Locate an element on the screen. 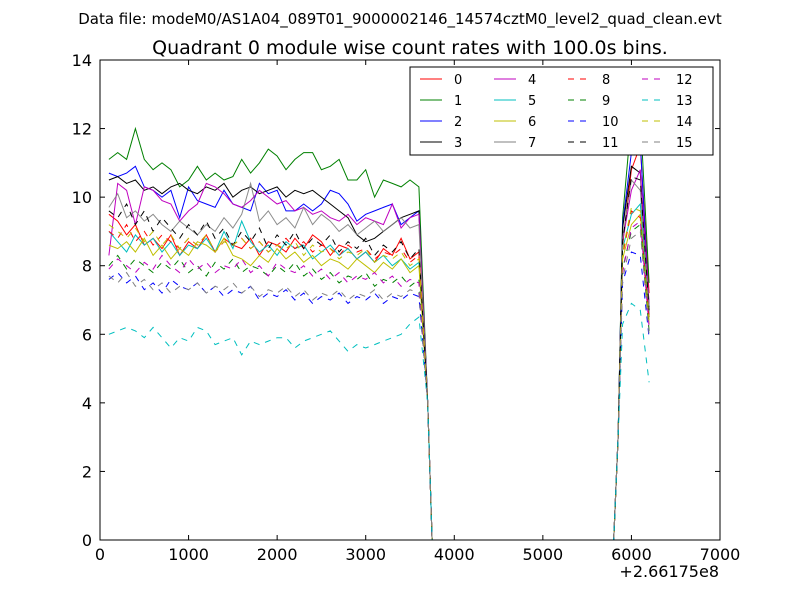  y-tick-label: 8 is located at coordinates (87, 266).